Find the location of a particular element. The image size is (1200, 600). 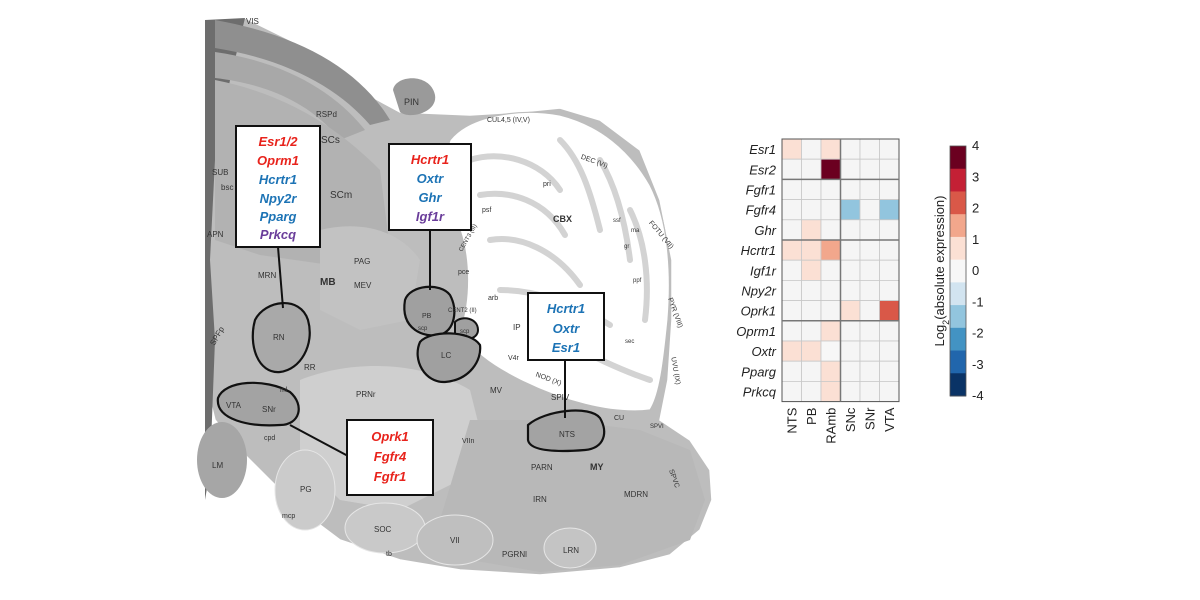

label-prnr: PRNr is located at coordinates (366, 394).